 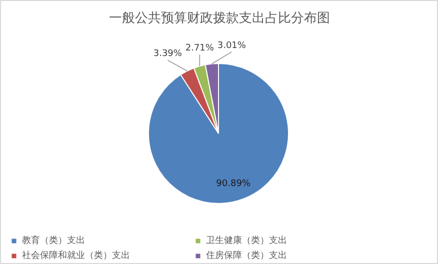 I want to click on legend-label: 卫生健康（类）支出, so click(x=247, y=240).